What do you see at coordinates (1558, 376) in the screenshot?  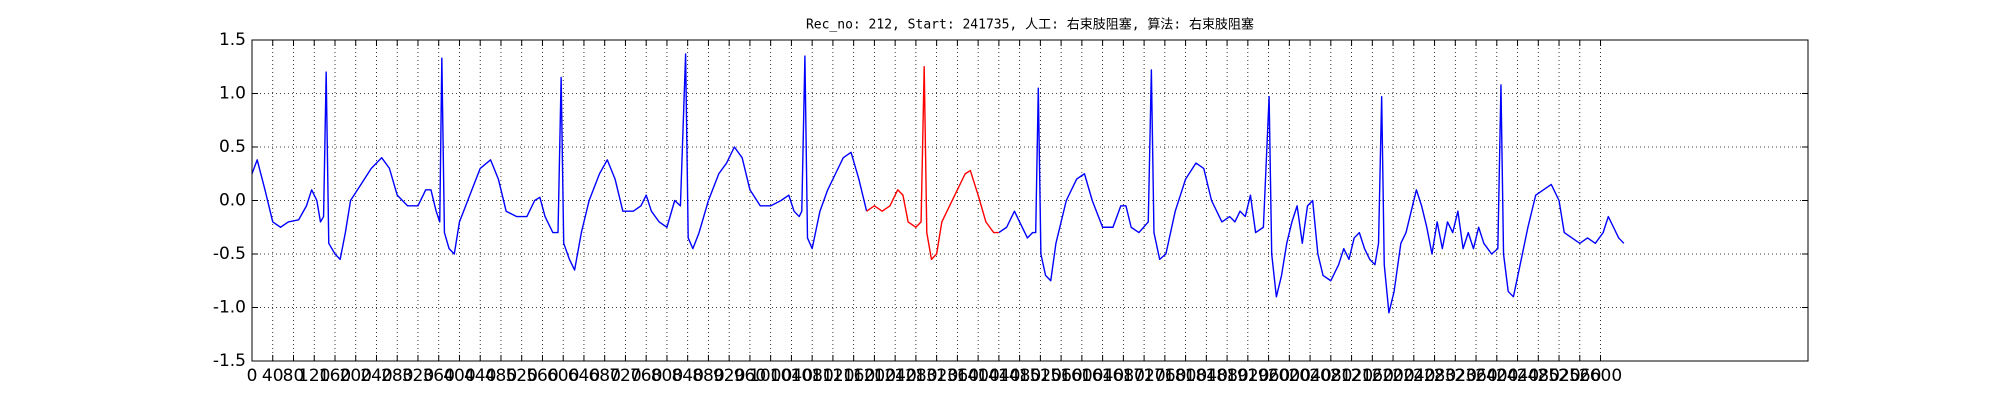 I see `x-tick-label: 2520` at bounding box center [1558, 376].